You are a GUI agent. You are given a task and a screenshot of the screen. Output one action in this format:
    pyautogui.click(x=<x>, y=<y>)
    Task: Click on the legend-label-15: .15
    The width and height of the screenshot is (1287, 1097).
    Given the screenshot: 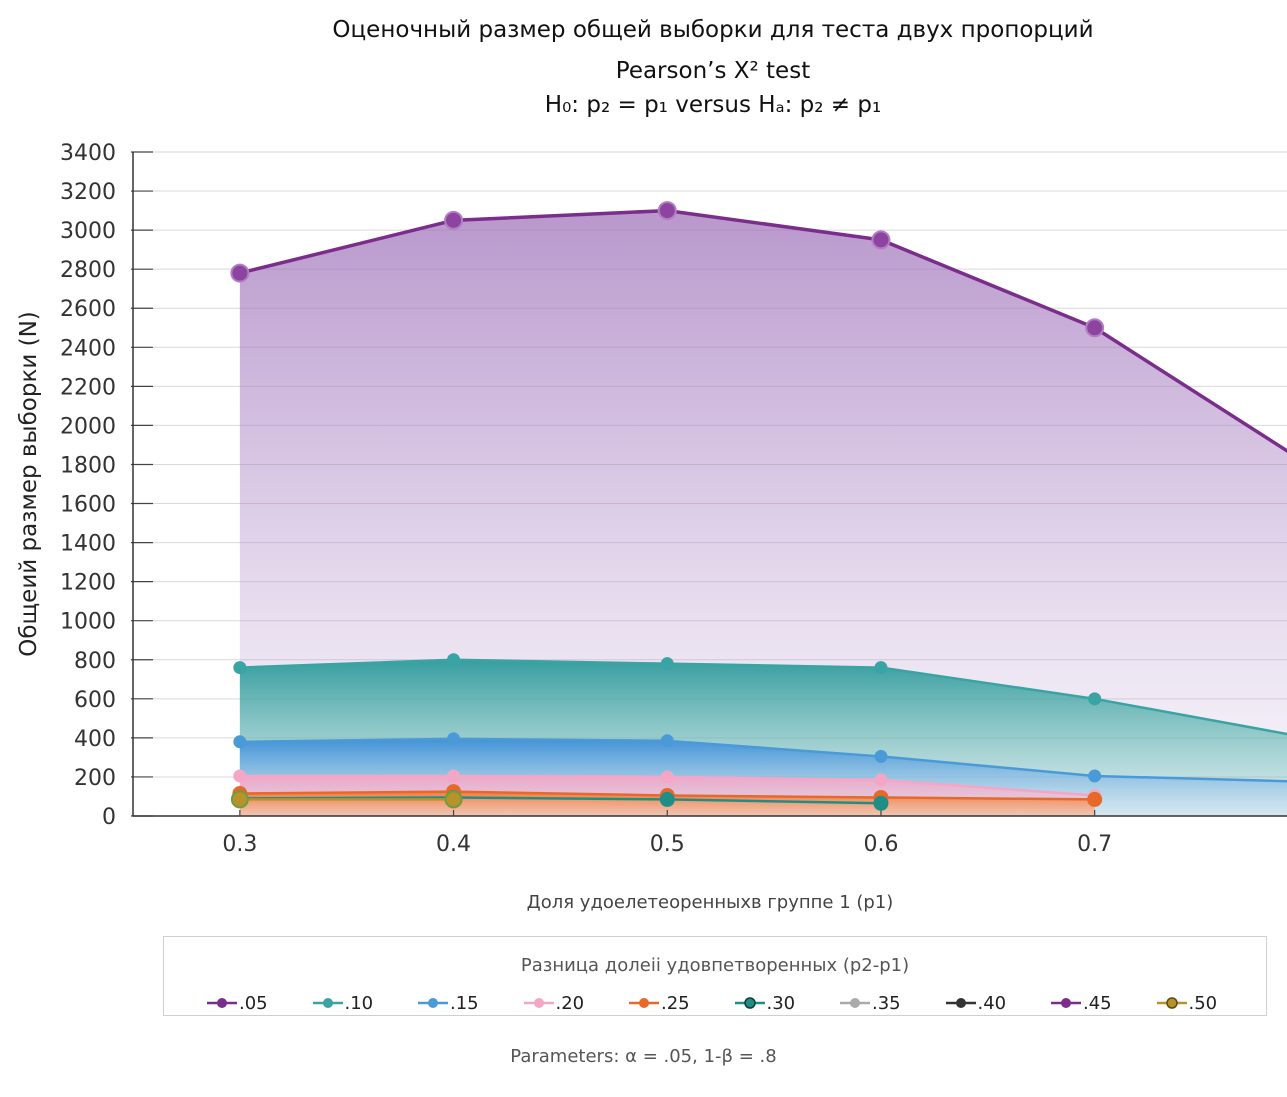 What is the action you would take?
    pyautogui.click(x=464, y=1003)
    